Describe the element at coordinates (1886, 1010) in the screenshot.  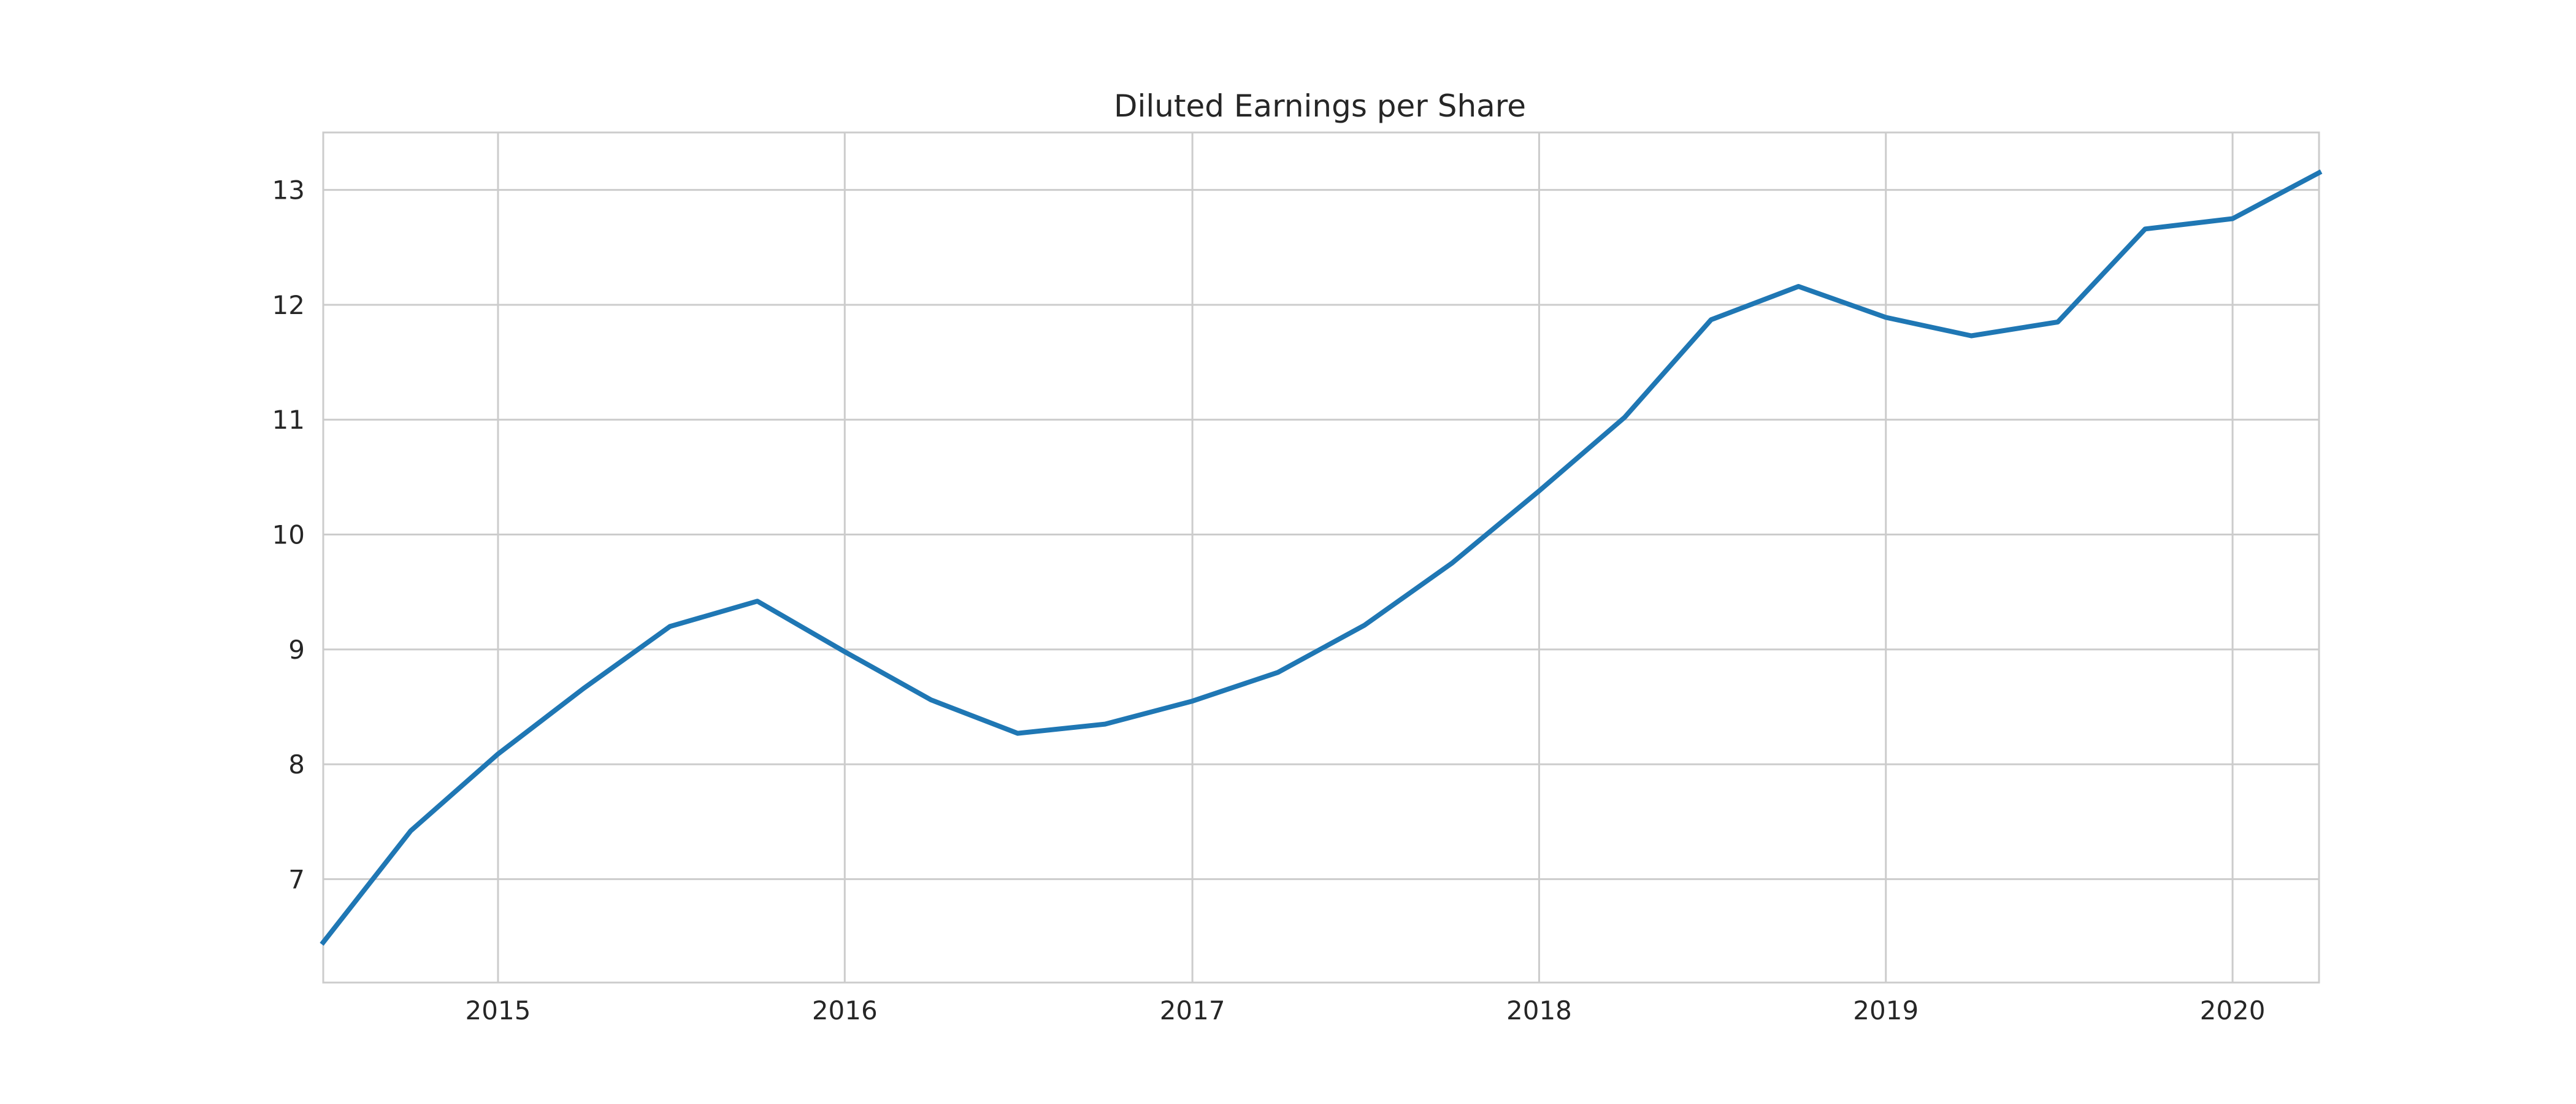
I see `x-tick-label: 2019` at that location.